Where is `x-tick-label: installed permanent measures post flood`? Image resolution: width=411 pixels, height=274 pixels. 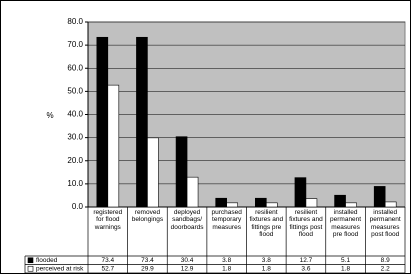
x-tick-label: installed permanent measures post flood is located at coordinates (385, 224).